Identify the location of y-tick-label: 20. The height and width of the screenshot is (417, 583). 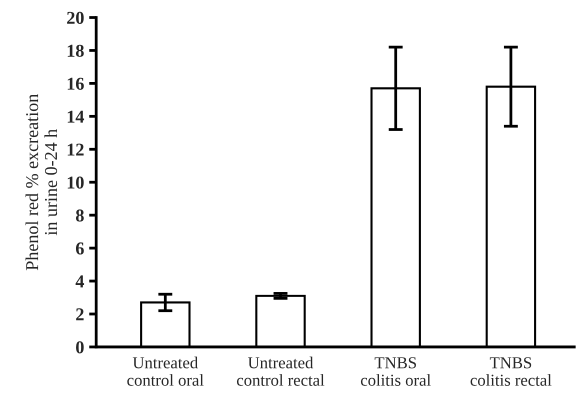
(75, 18).